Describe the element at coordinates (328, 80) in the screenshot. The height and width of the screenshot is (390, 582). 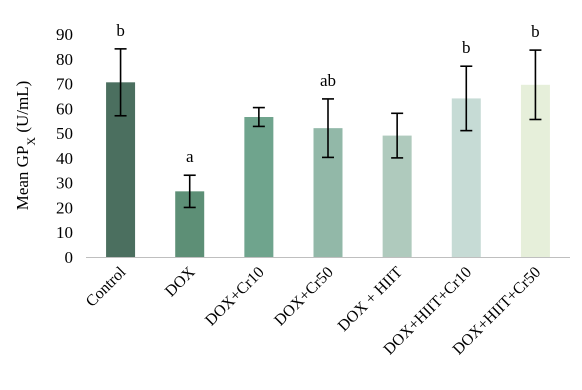
I see `significance-label-3: ab` at that location.